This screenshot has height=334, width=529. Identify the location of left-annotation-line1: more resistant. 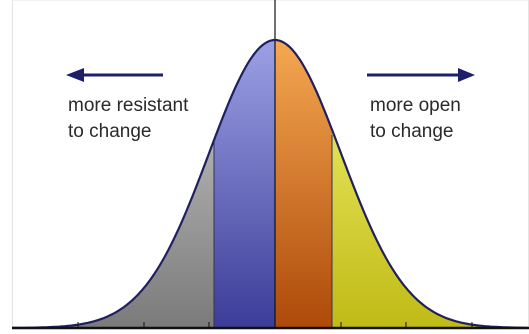
(128, 105).